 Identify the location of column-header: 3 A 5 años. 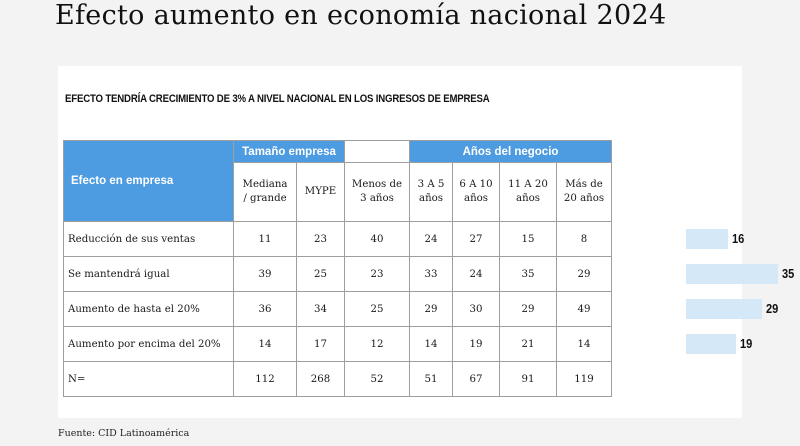
(431, 192).